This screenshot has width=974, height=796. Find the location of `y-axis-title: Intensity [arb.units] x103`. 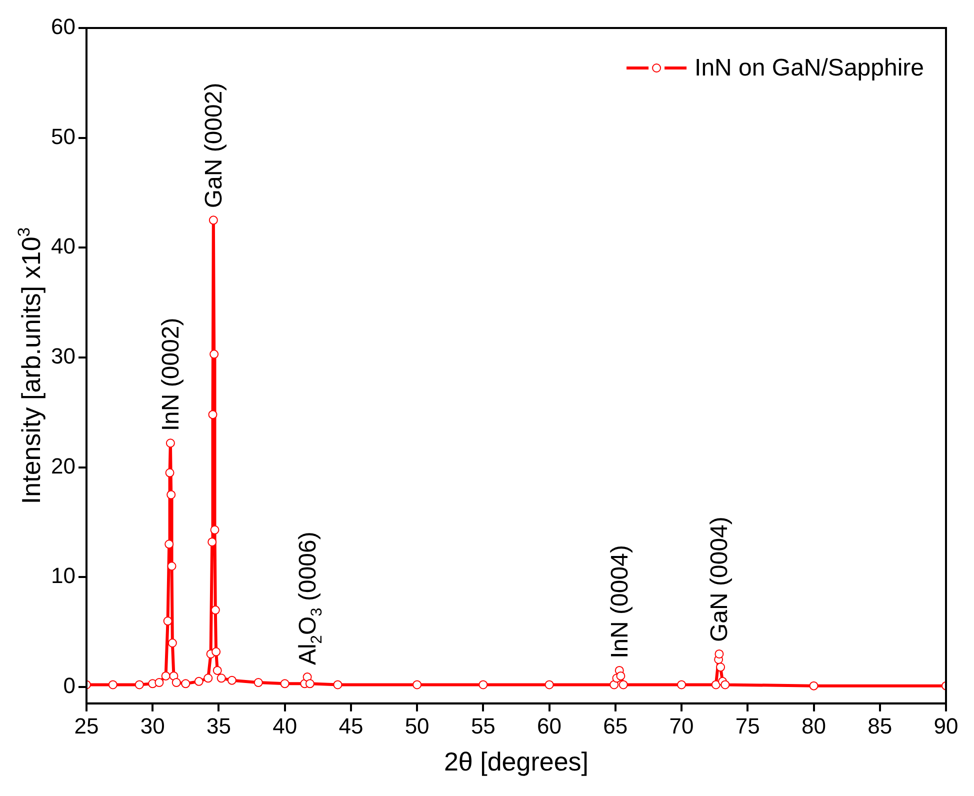

y-axis-title: Intensity [arb.units] x103 is located at coordinates (30, 365).